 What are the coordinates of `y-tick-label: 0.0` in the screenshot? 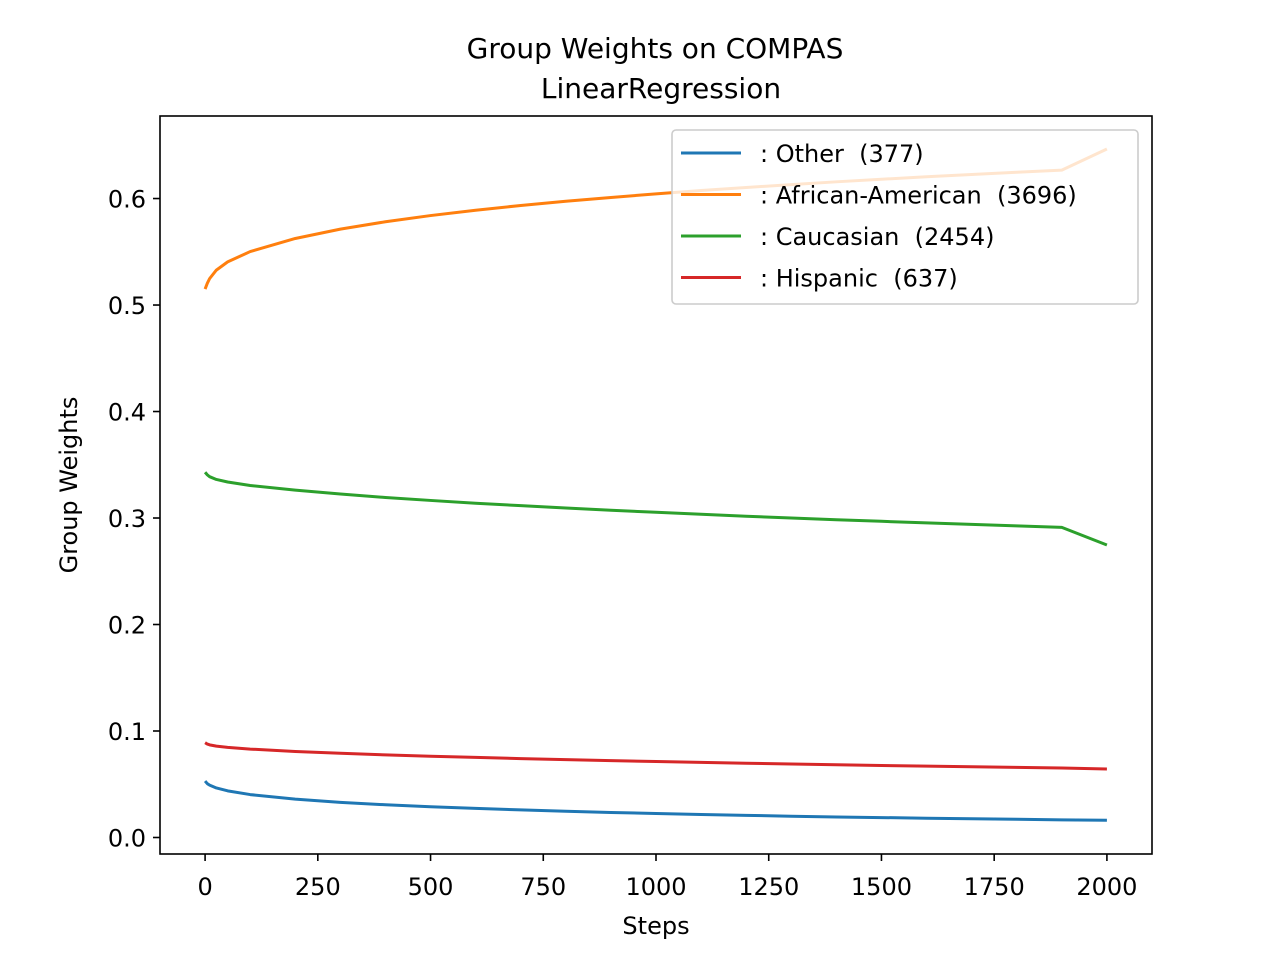 It's located at (127, 838).